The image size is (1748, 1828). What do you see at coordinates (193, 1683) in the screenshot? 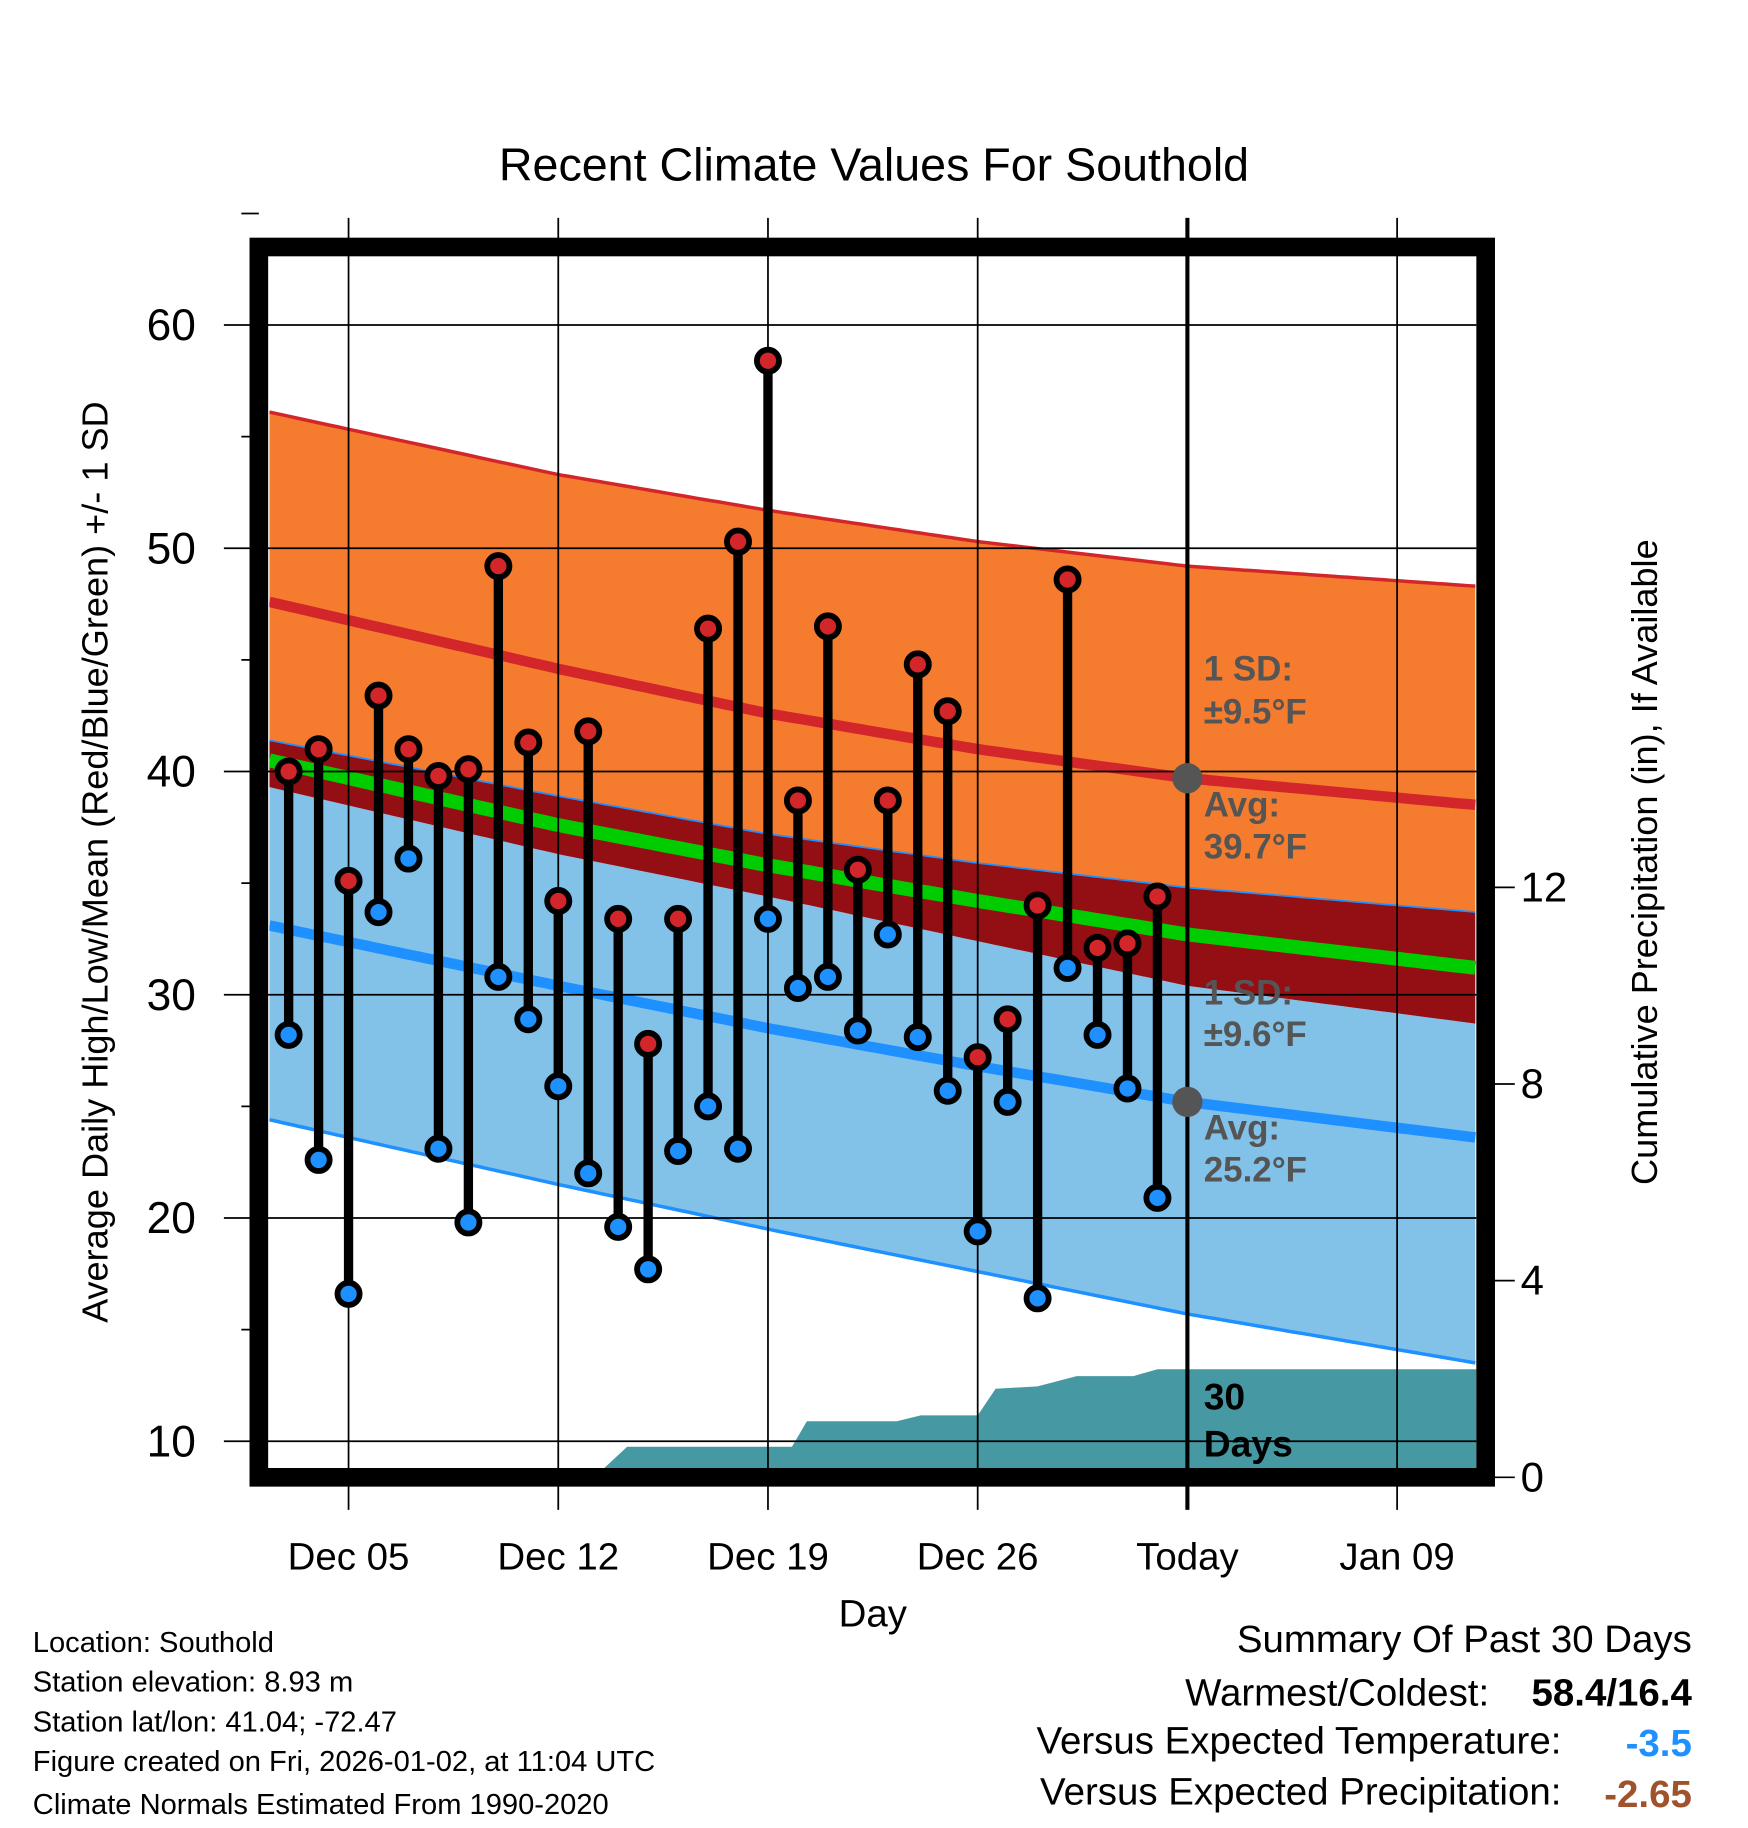
I see `info-elevation: Station elevation: 8.93 m` at bounding box center [193, 1683].